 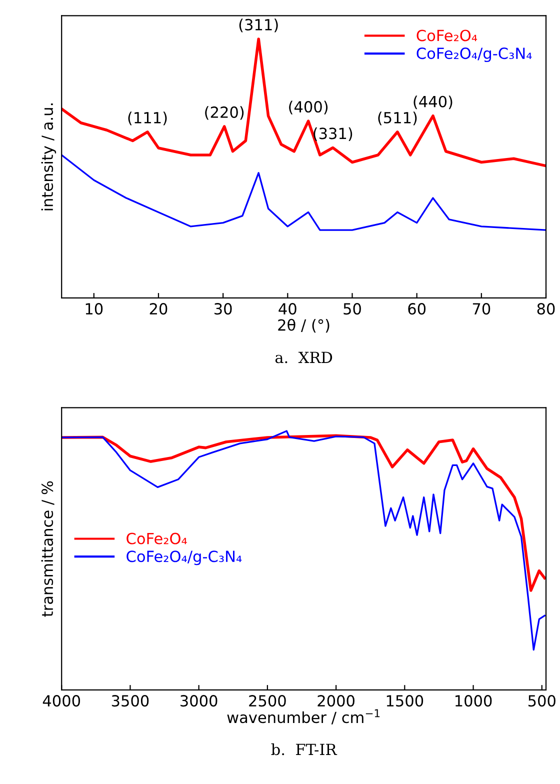 I want to click on text: a. XRD, so click(x=303, y=358).